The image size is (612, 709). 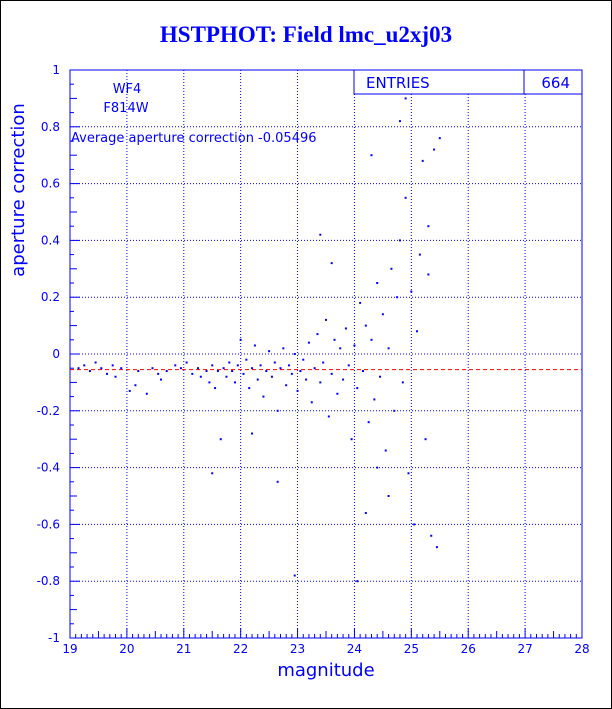 What do you see at coordinates (555, 83) in the screenshot?
I see `stats-entries-value: 664` at bounding box center [555, 83].